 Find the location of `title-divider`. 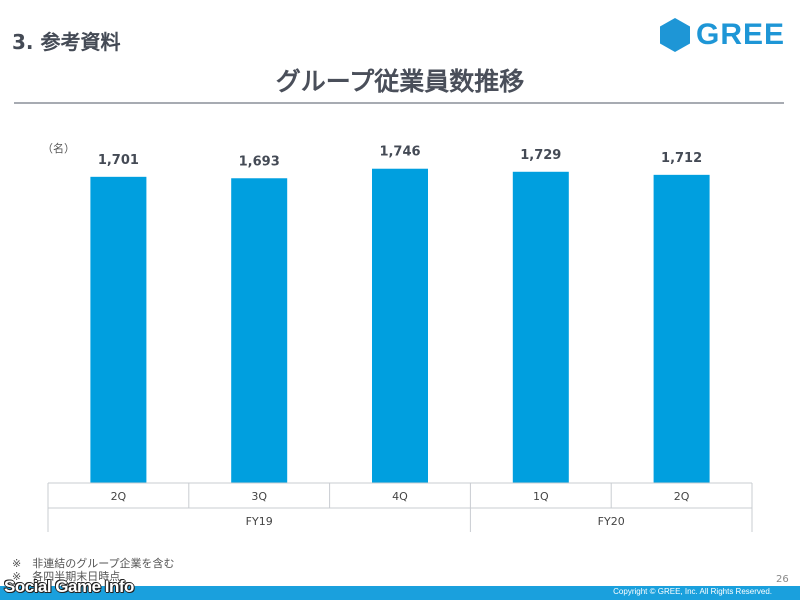

title-divider is located at coordinates (399, 103).